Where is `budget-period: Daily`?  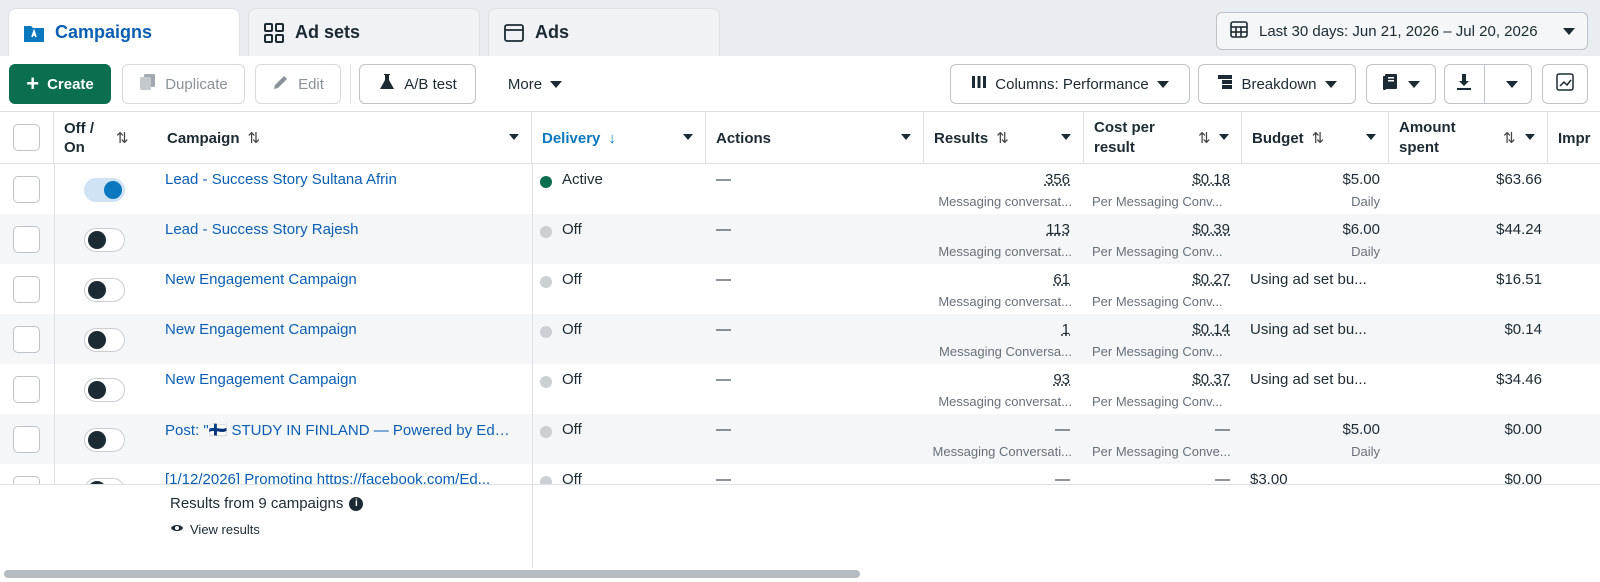
budget-period: Daily is located at coordinates (1365, 201).